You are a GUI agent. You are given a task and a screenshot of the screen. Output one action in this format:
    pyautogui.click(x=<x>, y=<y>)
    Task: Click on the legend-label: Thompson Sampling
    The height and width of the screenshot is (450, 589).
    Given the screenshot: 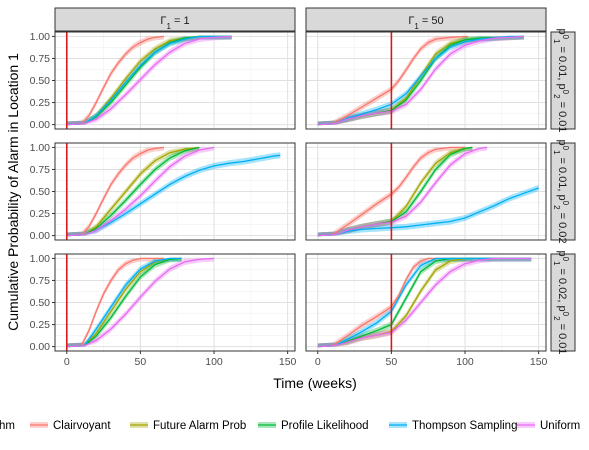 What is the action you would take?
    pyautogui.click(x=464, y=426)
    